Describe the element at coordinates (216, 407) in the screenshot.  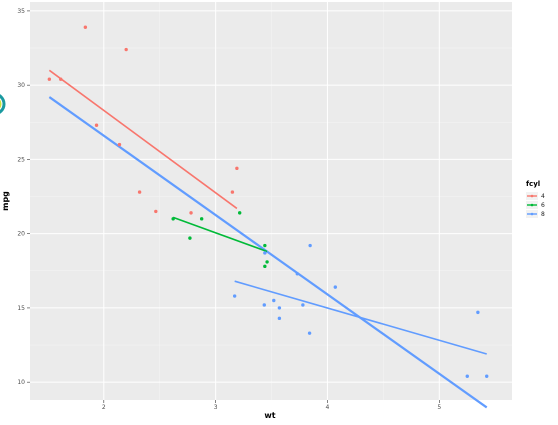
I see `x-tick-label: 3` at that location.